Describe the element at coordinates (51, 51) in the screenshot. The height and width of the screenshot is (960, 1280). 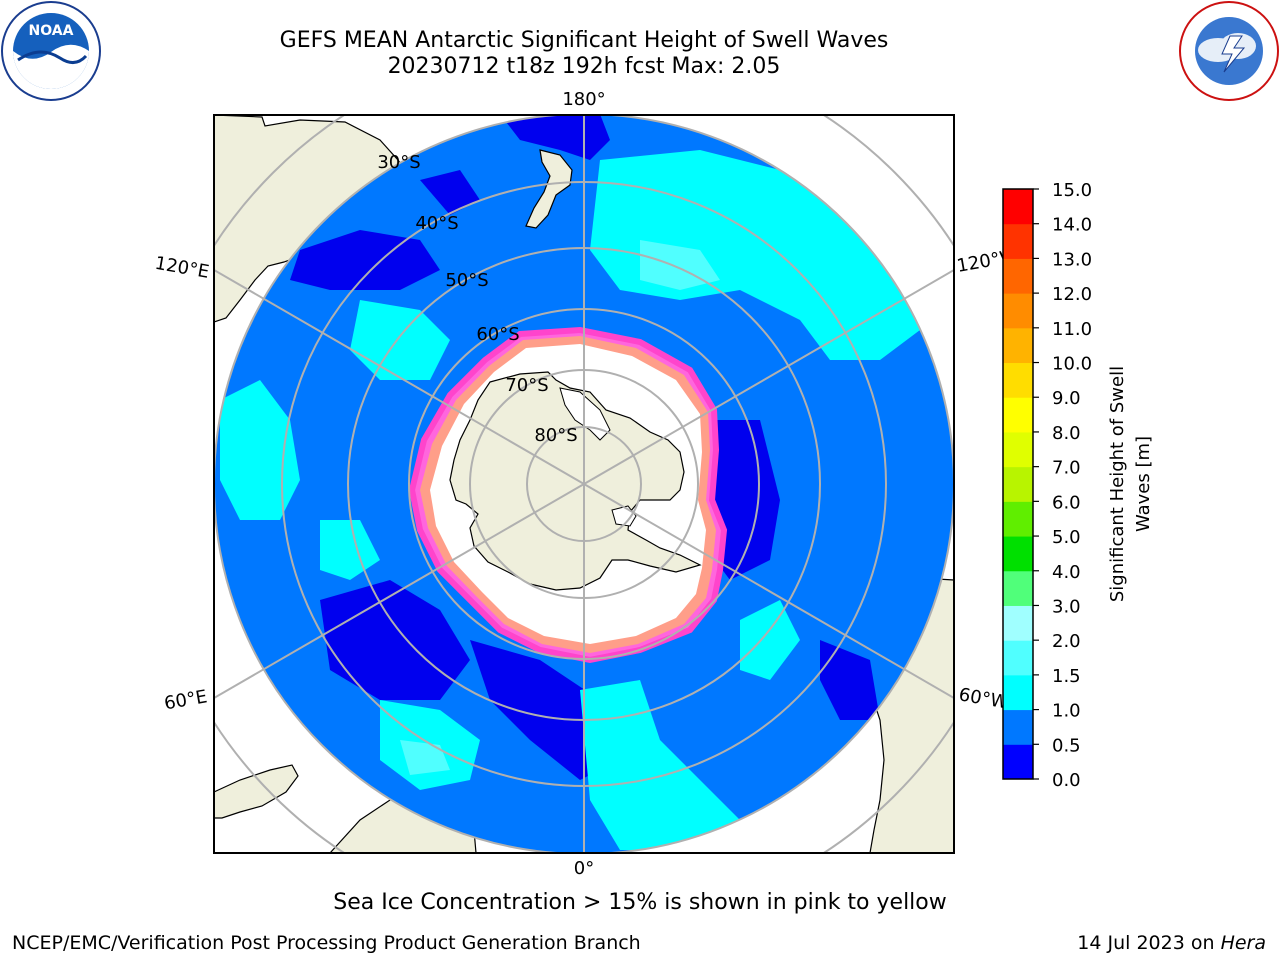
I see `noaa-logo: NOAA` at that location.